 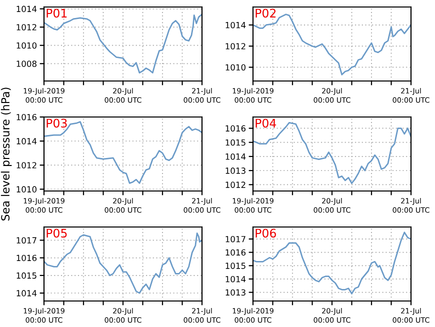 What do you see at coordinates (56, 13) in the screenshot?
I see `chart-title: P01` at bounding box center [56, 13].